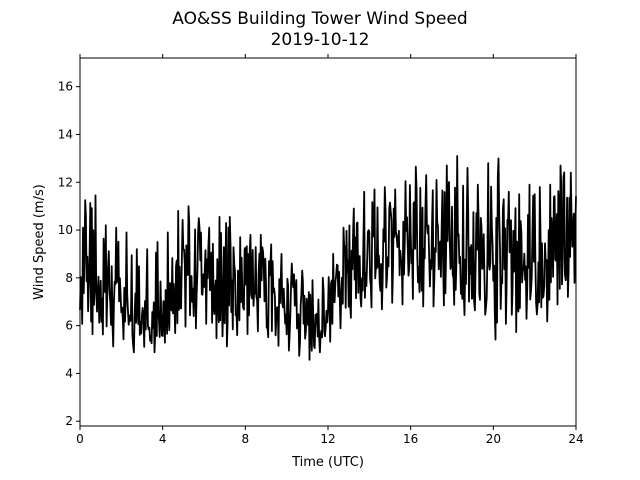 The image size is (640, 480). What do you see at coordinates (65, 182) in the screenshot?
I see `y-tick-label: 12` at bounding box center [65, 182].